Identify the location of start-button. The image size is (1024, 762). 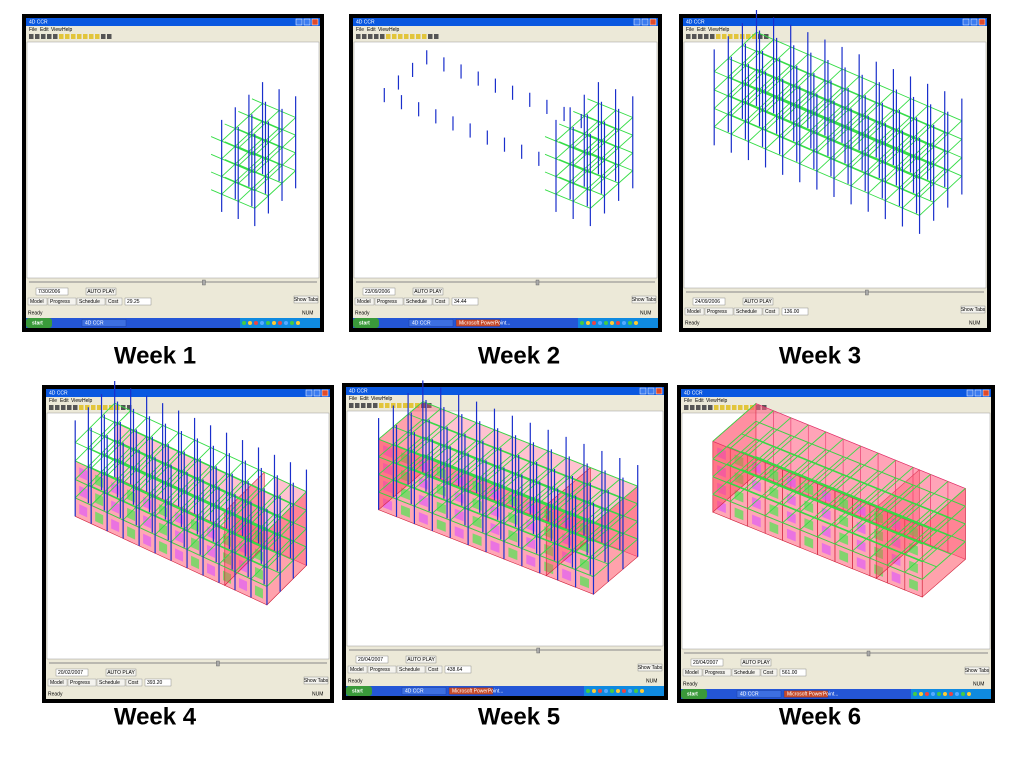
(694, 694).